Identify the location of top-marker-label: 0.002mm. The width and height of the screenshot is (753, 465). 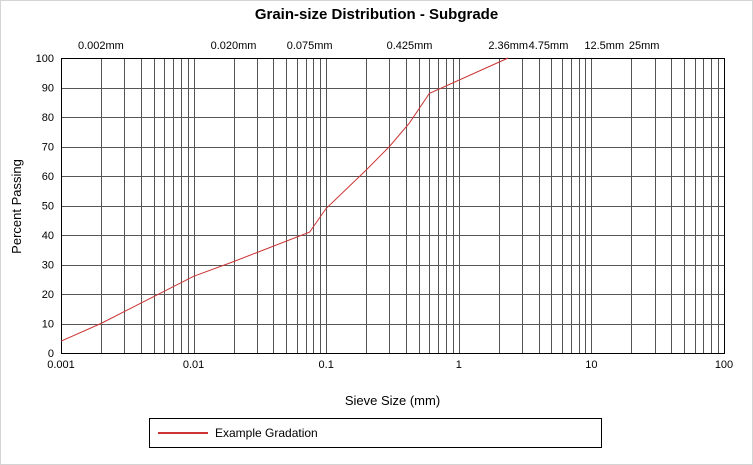
(101, 46).